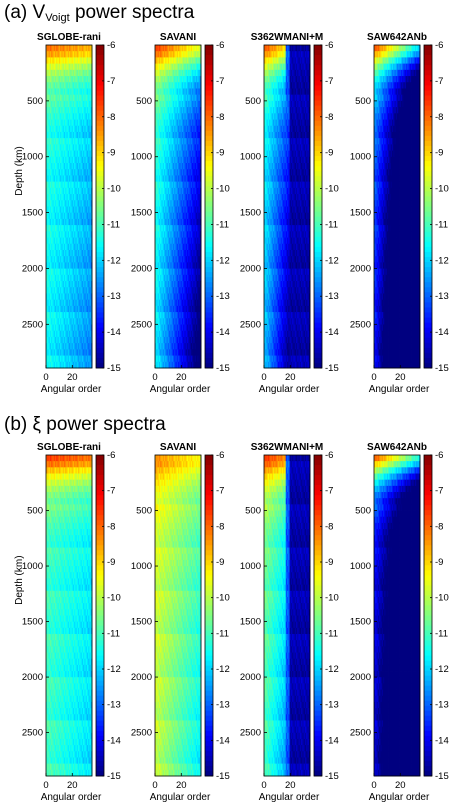  Describe the element at coordinates (220, 81) in the screenshot. I see `colorbar-tick-label: -7` at that location.